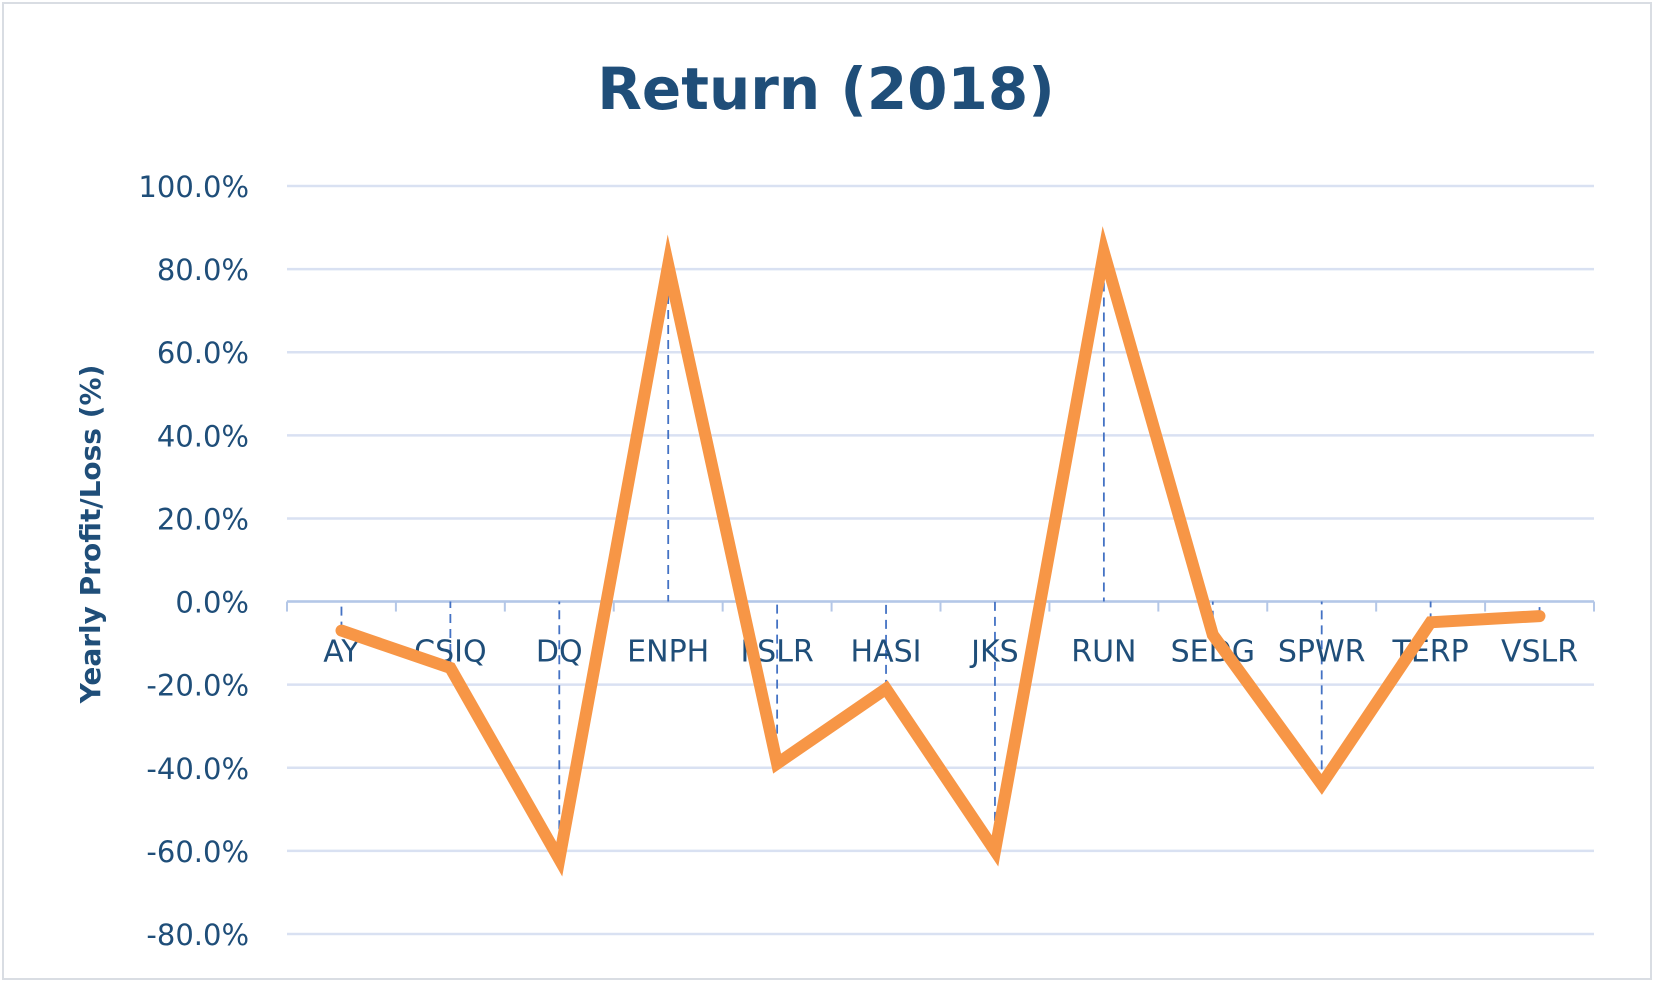 This screenshot has width=1663, height=990. Describe the element at coordinates (994, 850) in the screenshot. I see `data-point-jks` at that location.